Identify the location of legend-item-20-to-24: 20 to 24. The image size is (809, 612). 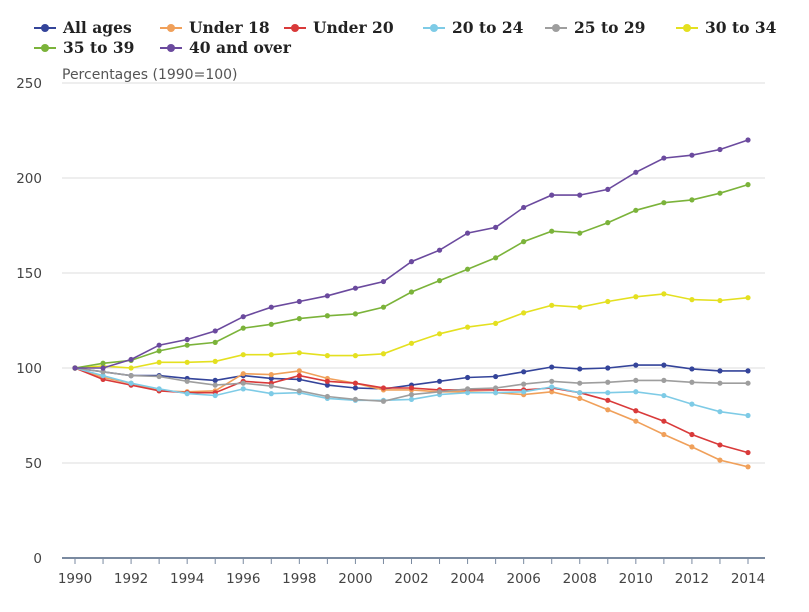
(473, 27).